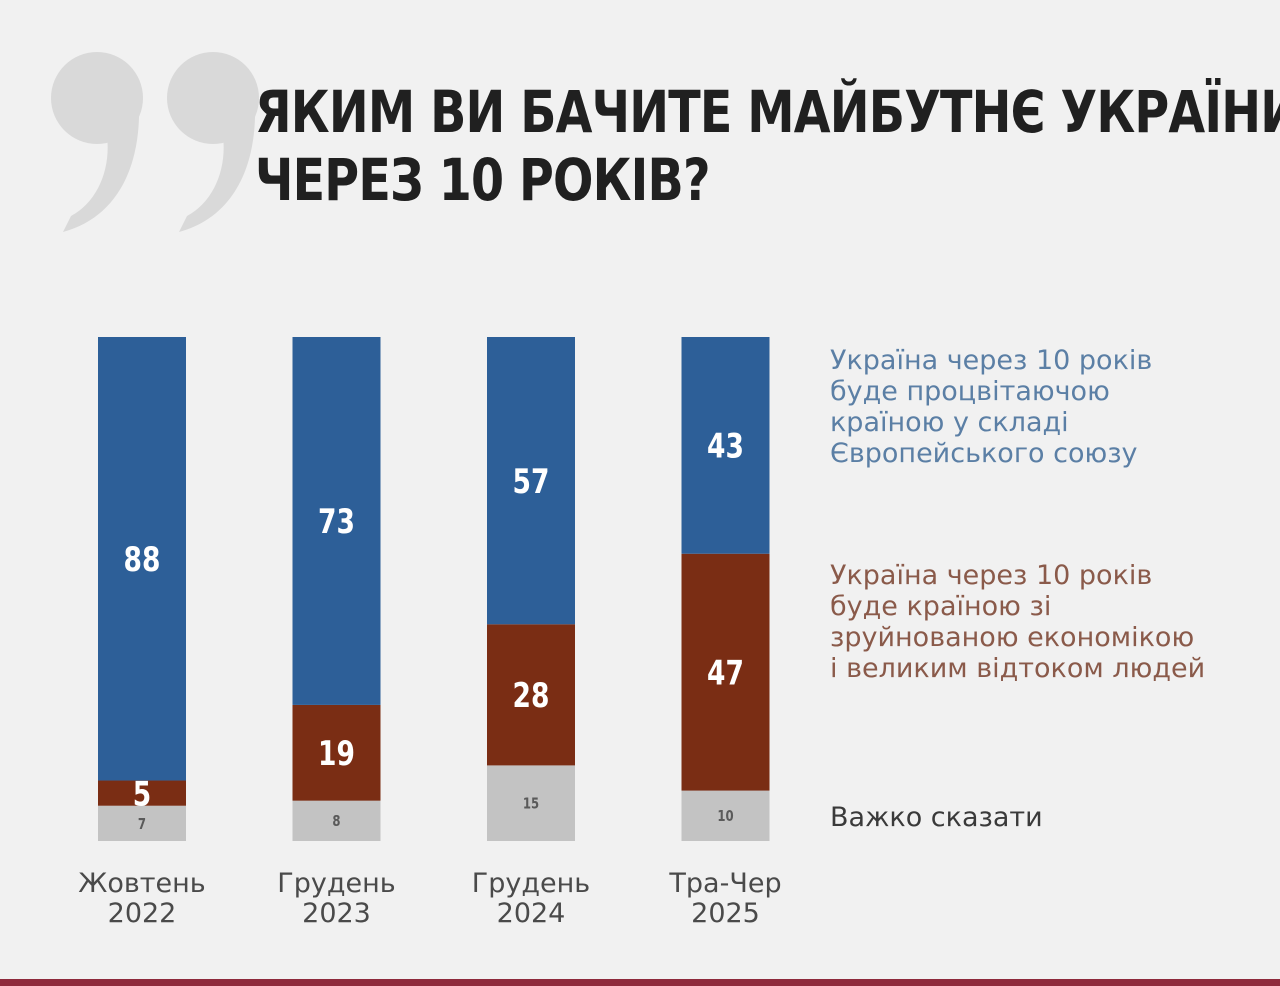  I want to click on legend-line: Важко сказати, so click(936, 817).